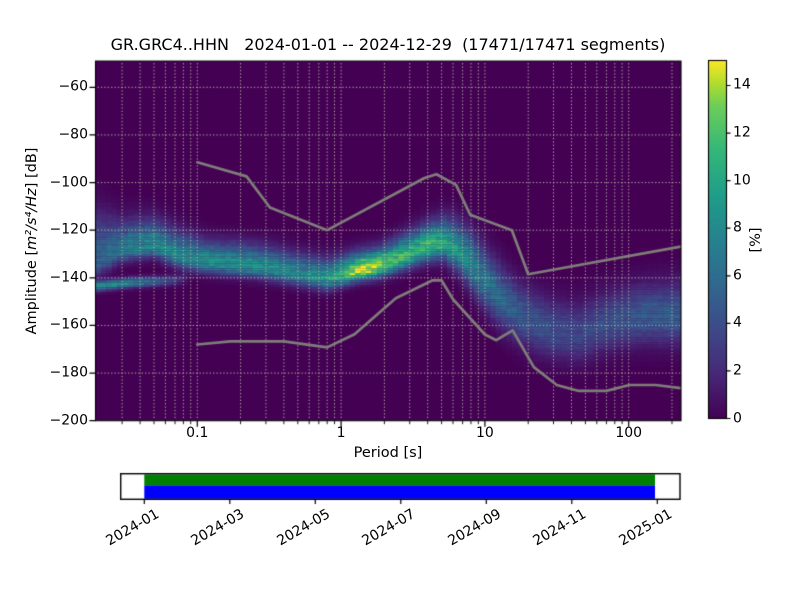 Image resolution: width=800 pixels, height=600 pixels. What do you see at coordinates (32, 168) in the screenshot?
I see `y-axis-label-suffix: ] [dB]` at bounding box center [32, 168].